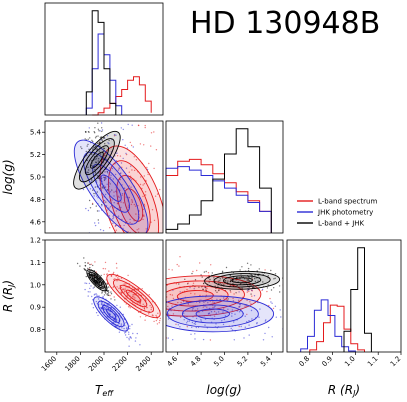 The height and width of the screenshot is (402, 407). I want to click on legend-label-jhk-photometry: JHK photometry, so click(345, 213).